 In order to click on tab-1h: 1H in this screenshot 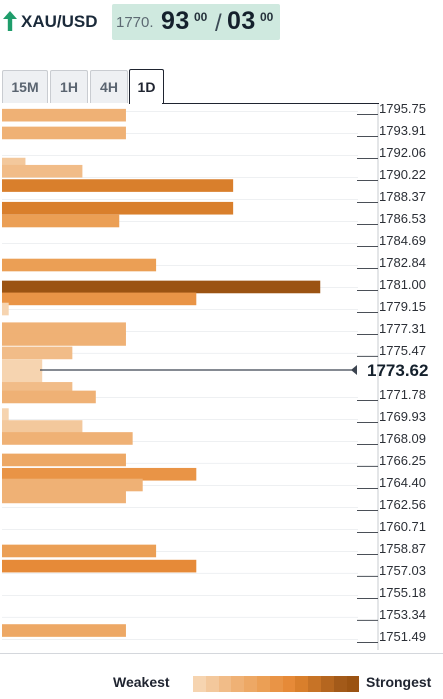, I will do `click(69, 86)`.